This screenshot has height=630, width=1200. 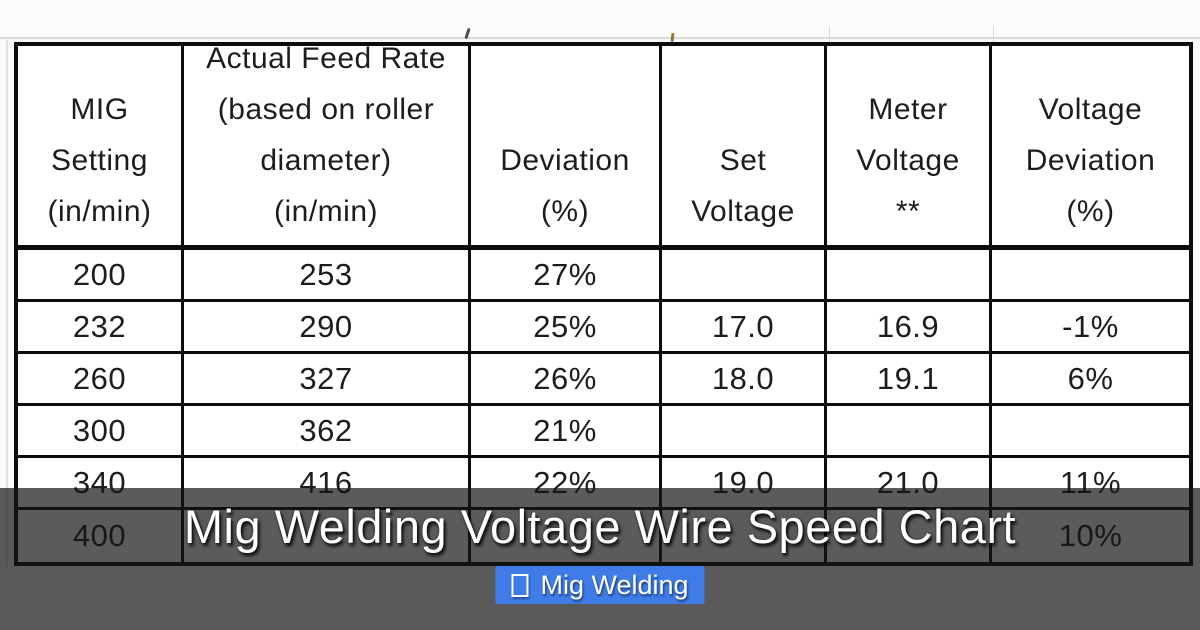 I want to click on table-cell: 327, so click(x=327, y=380).